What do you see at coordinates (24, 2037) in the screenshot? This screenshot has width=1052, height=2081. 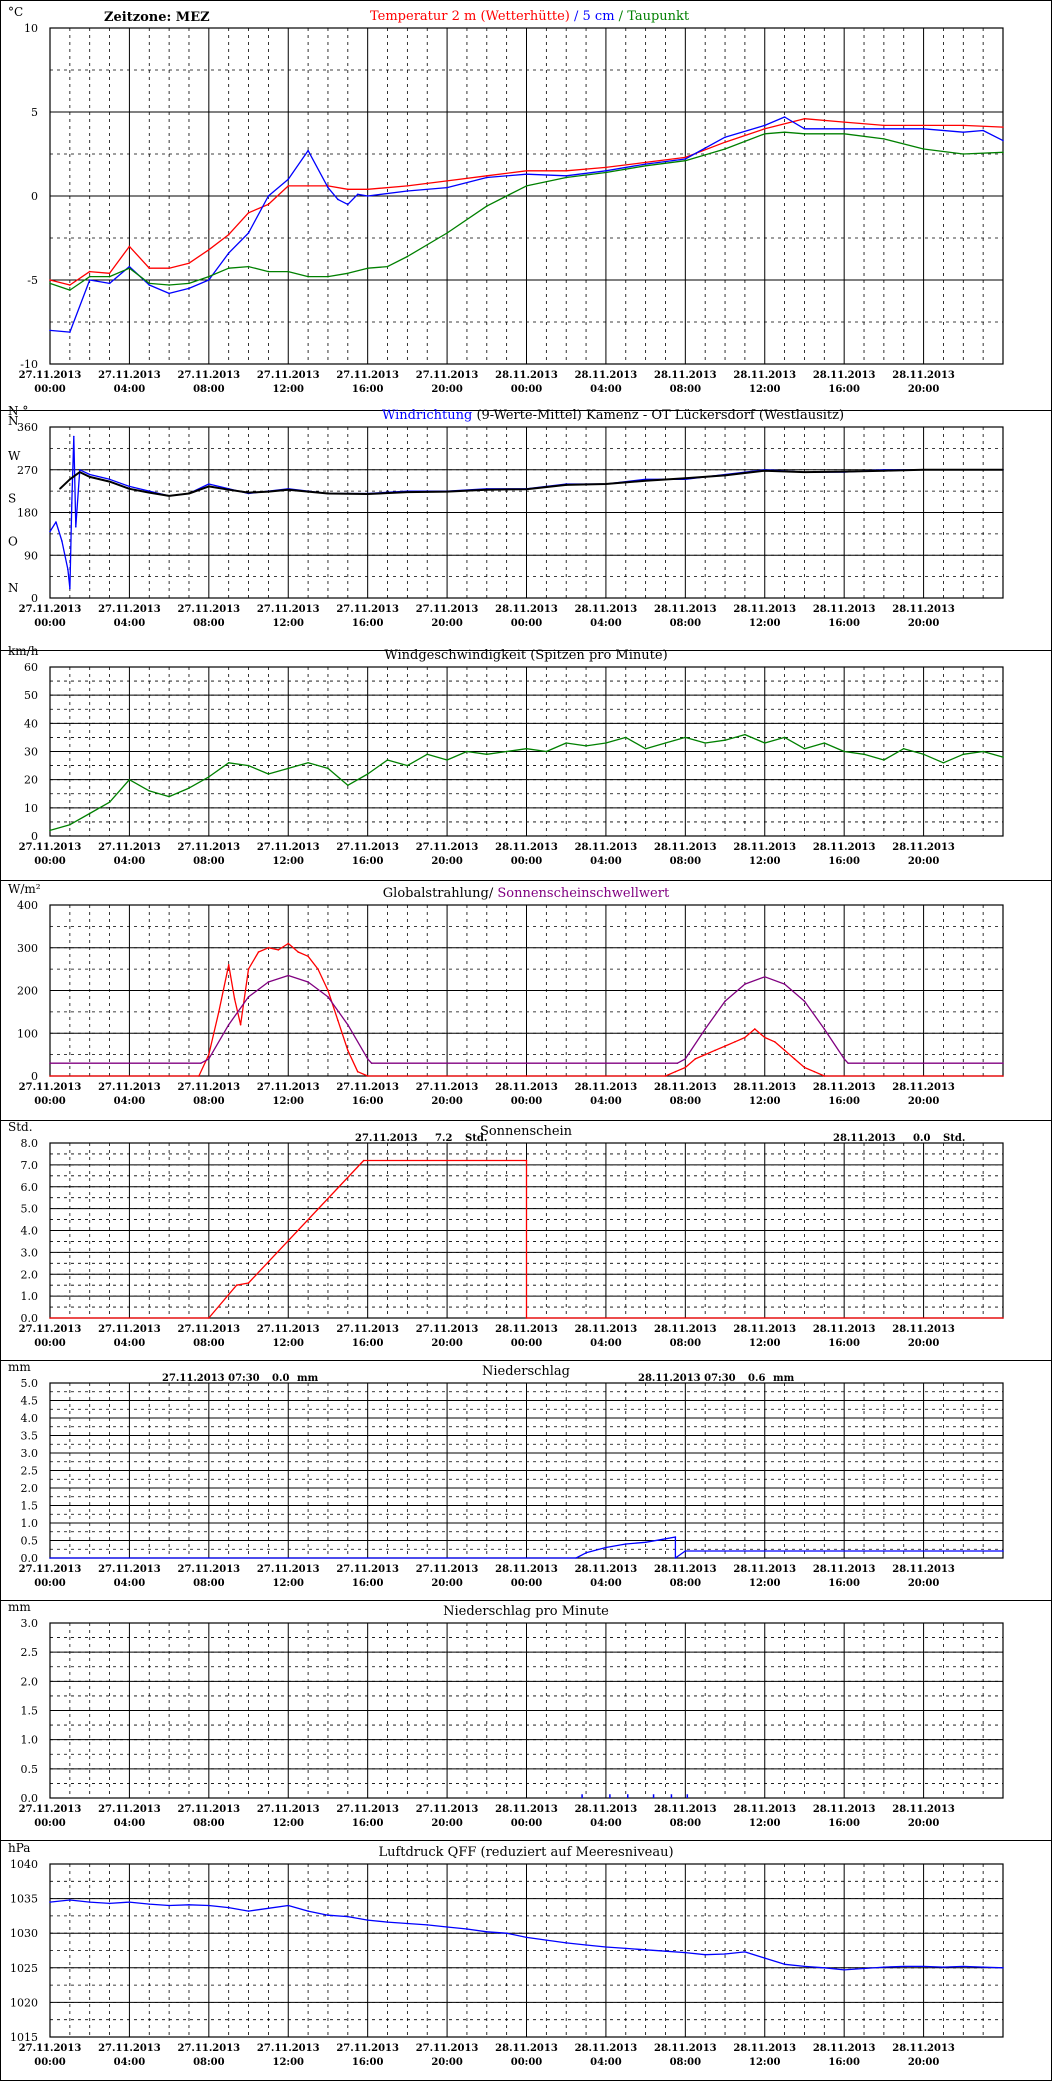 I see `y-tick-label: 1015` at bounding box center [24, 2037].